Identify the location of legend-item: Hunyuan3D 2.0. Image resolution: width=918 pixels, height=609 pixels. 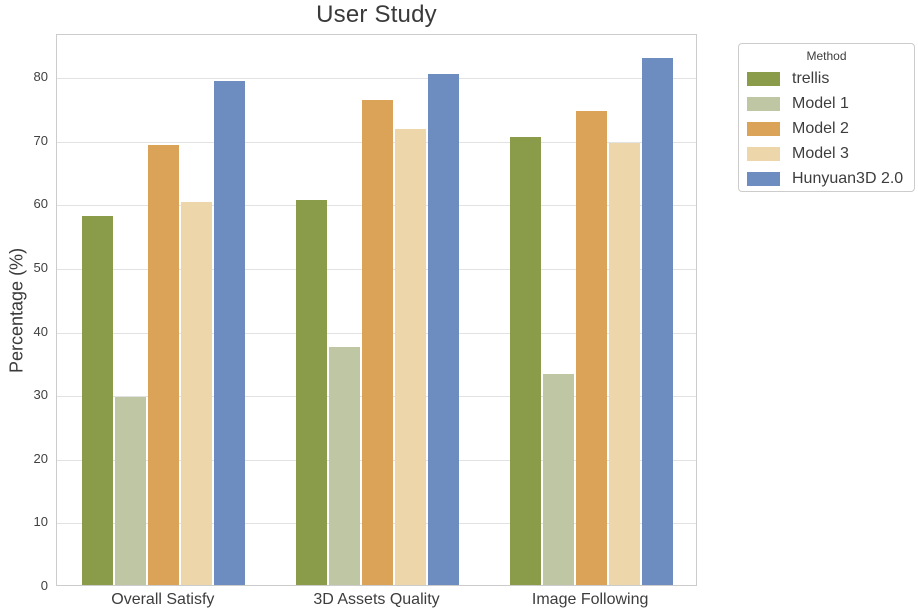
(826, 178).